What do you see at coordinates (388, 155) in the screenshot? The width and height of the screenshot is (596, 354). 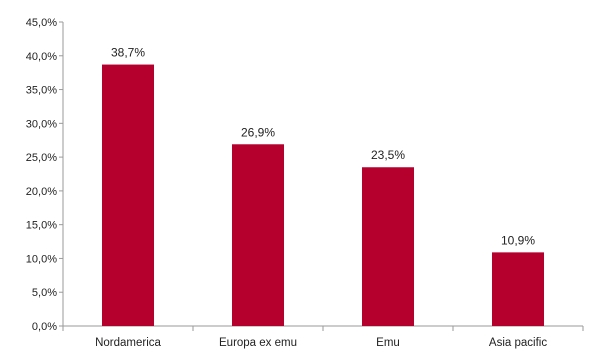 I see `data-label: 23,5%` at bounding box center [388, 155].